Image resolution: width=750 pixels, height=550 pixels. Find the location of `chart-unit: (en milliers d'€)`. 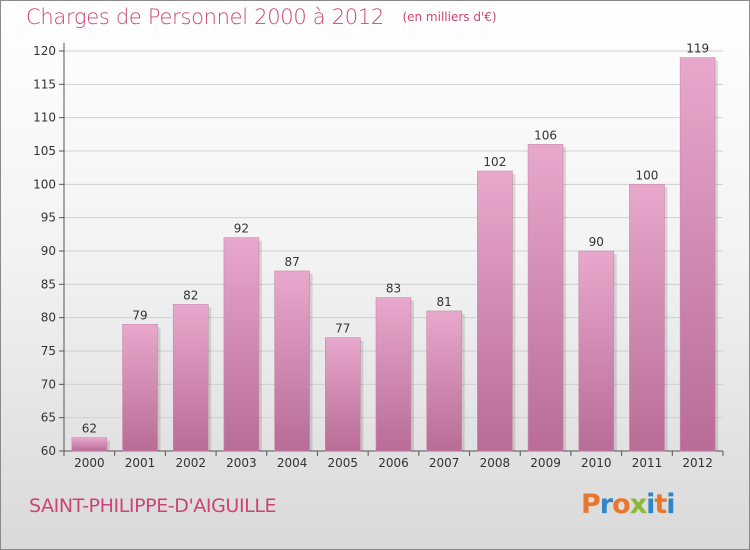

chart-unit: (en milliers d'€) is located at coordinates (449, 17).